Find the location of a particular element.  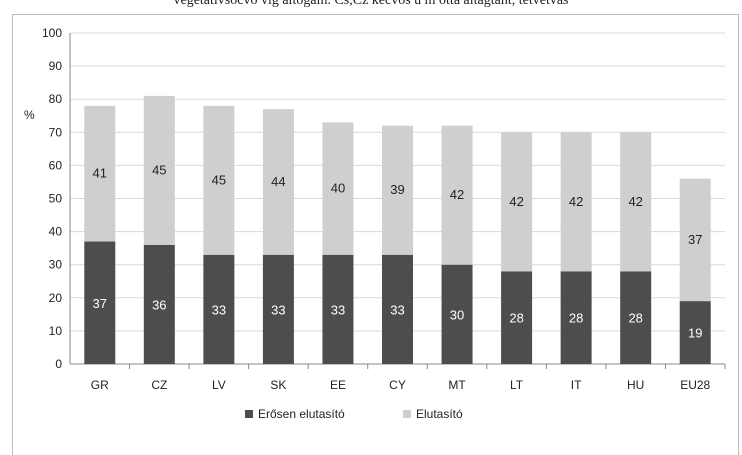

x-tick-label: CZ is located at coordinates (159, 385).